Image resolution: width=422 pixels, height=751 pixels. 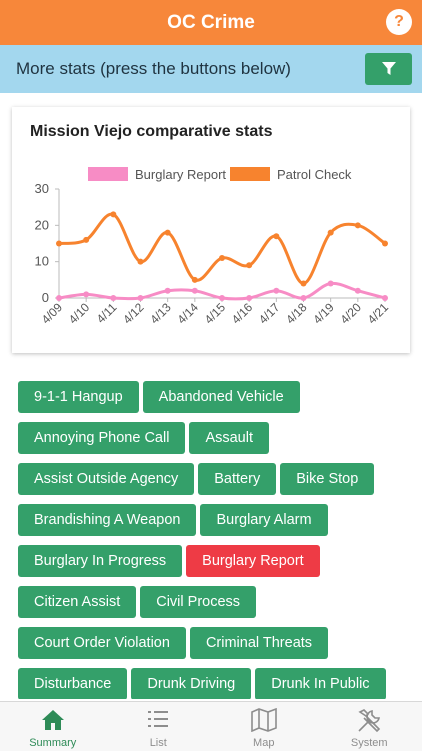 I want to click on x-tick-label: 4/18, so click(x=296, y=313).